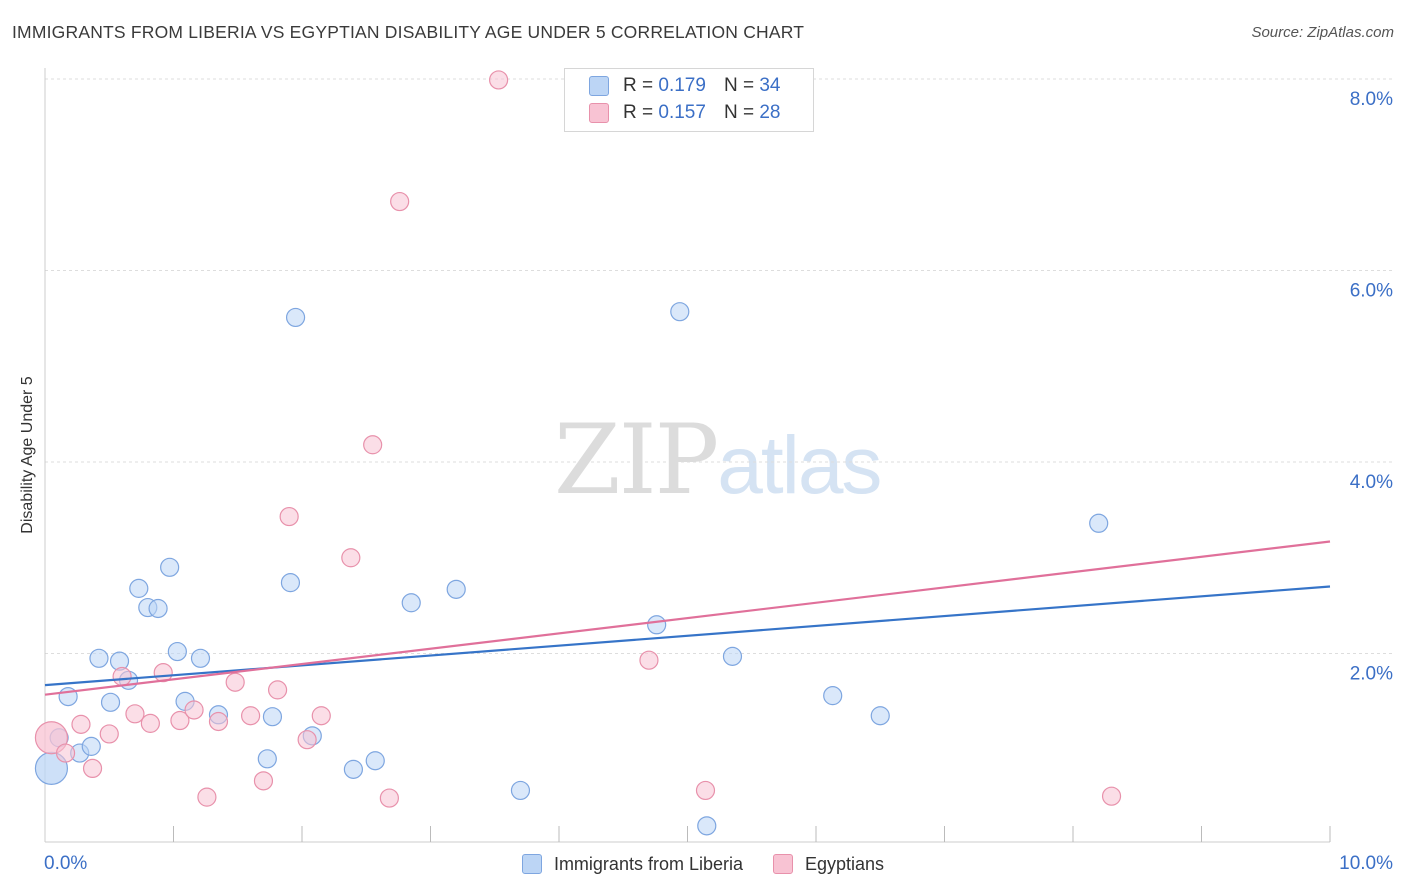  I want to click on watermark-zip: ZIP, so click(636, 460).